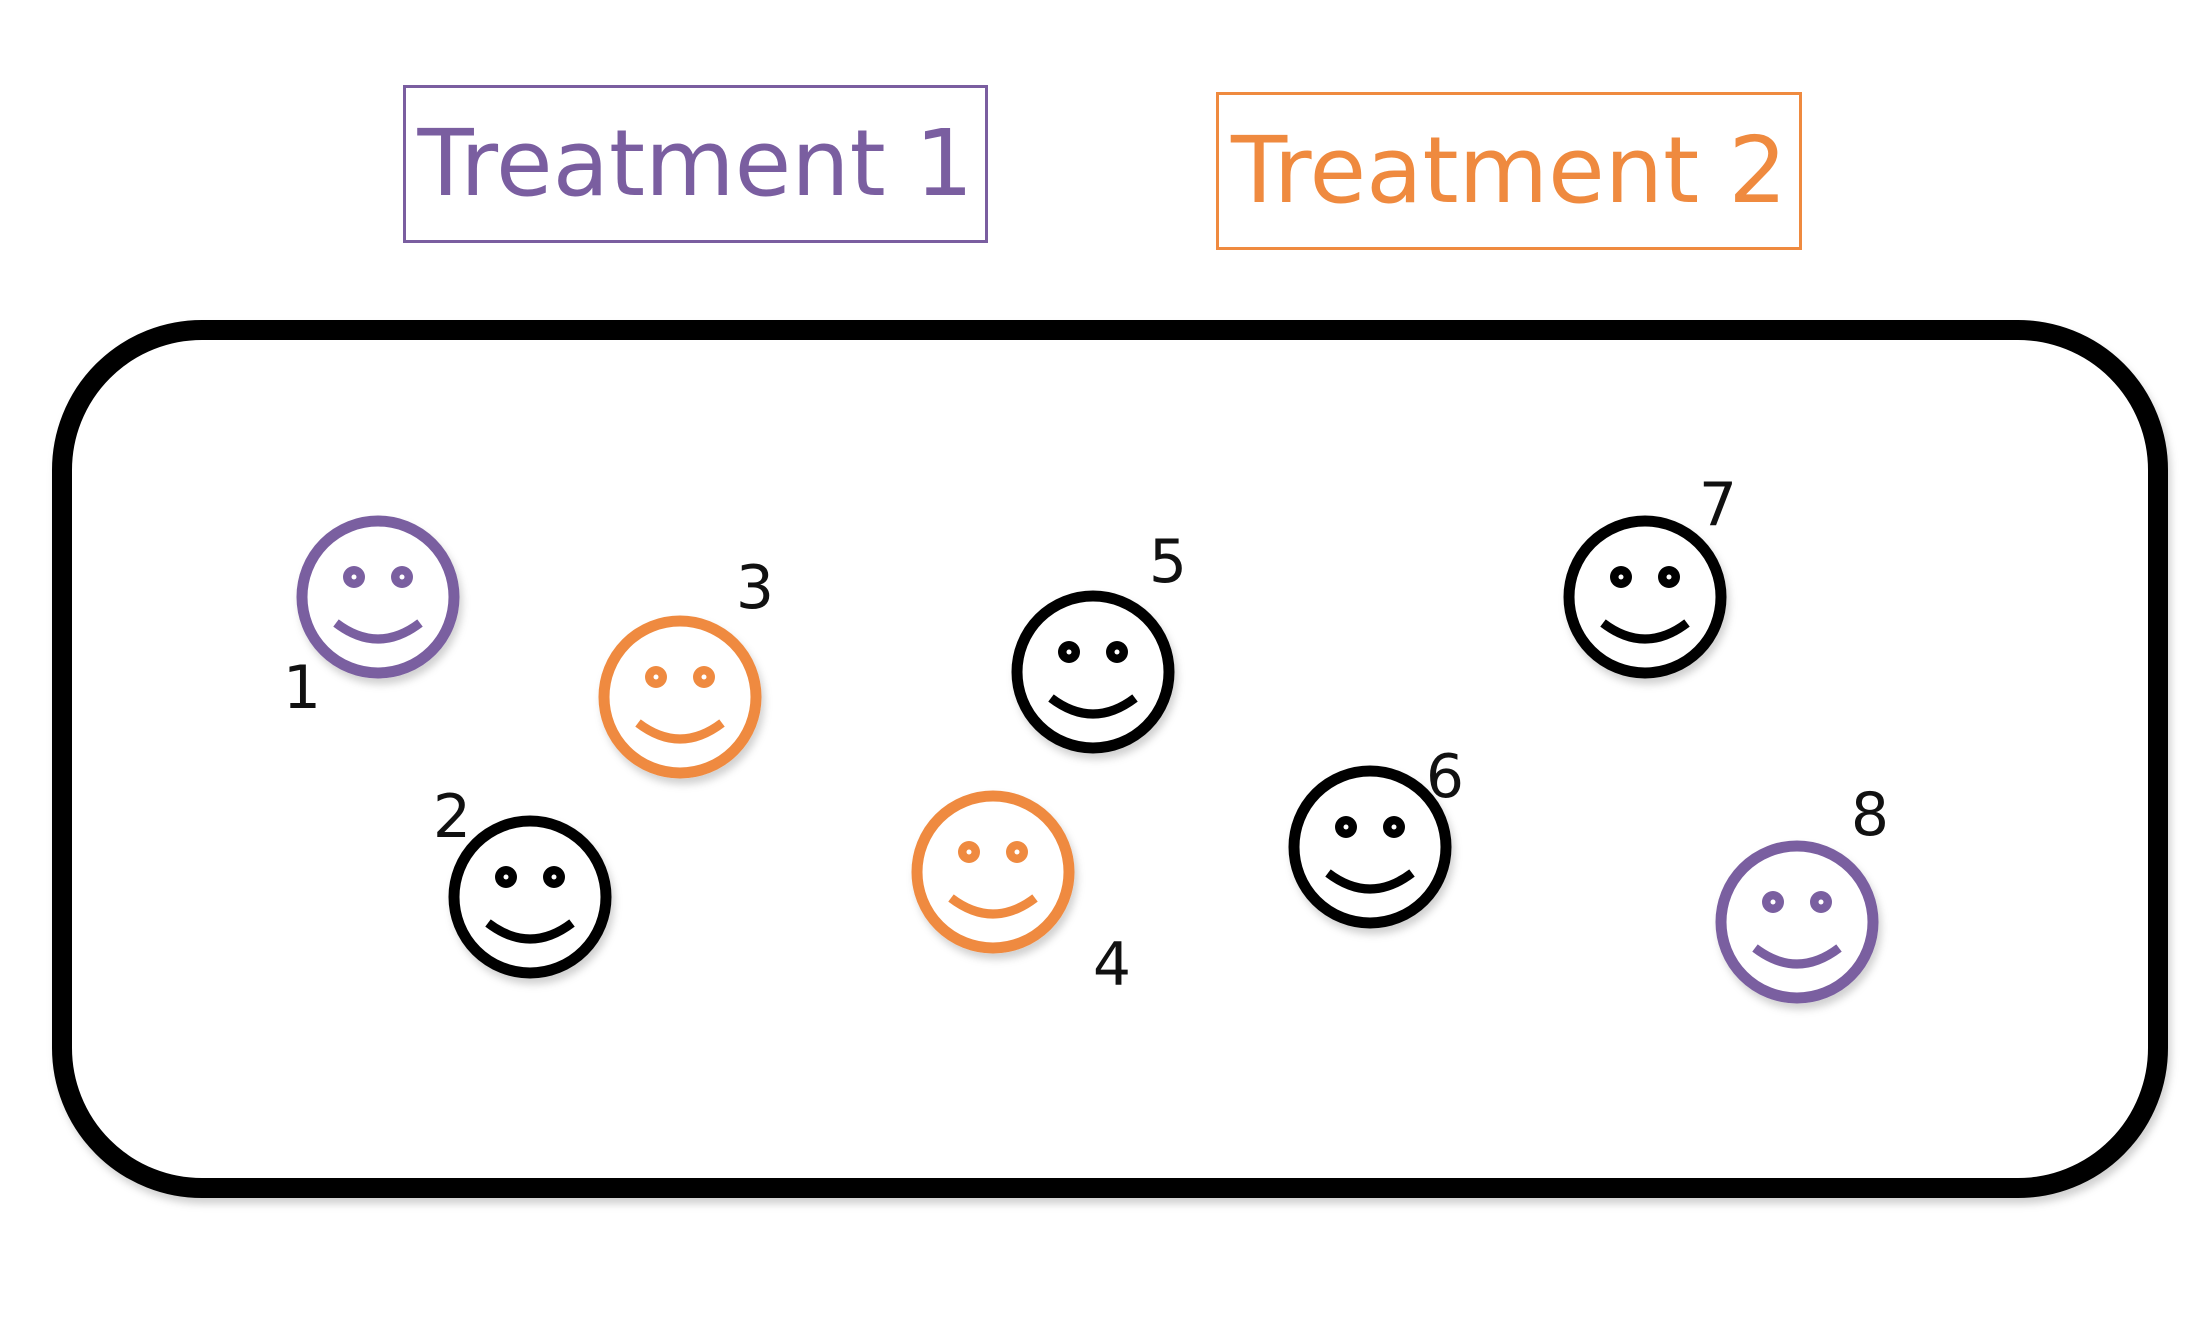  I want to click on subject-number-label: 4, so click(1112, 965).